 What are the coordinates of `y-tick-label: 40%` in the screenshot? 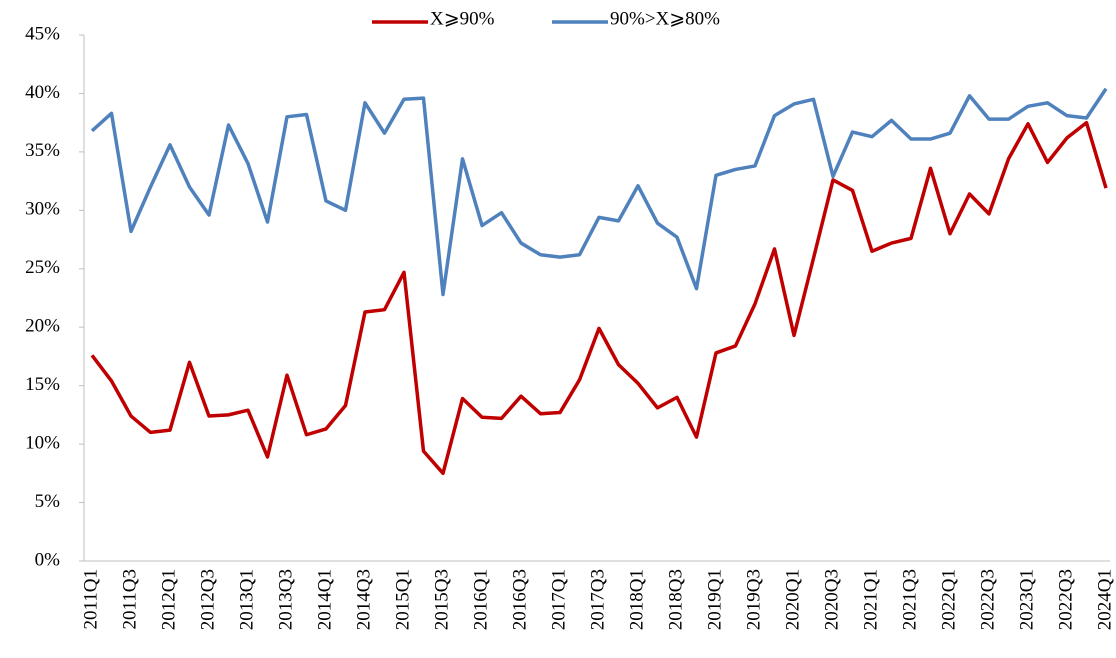 It's located at (42, 92).